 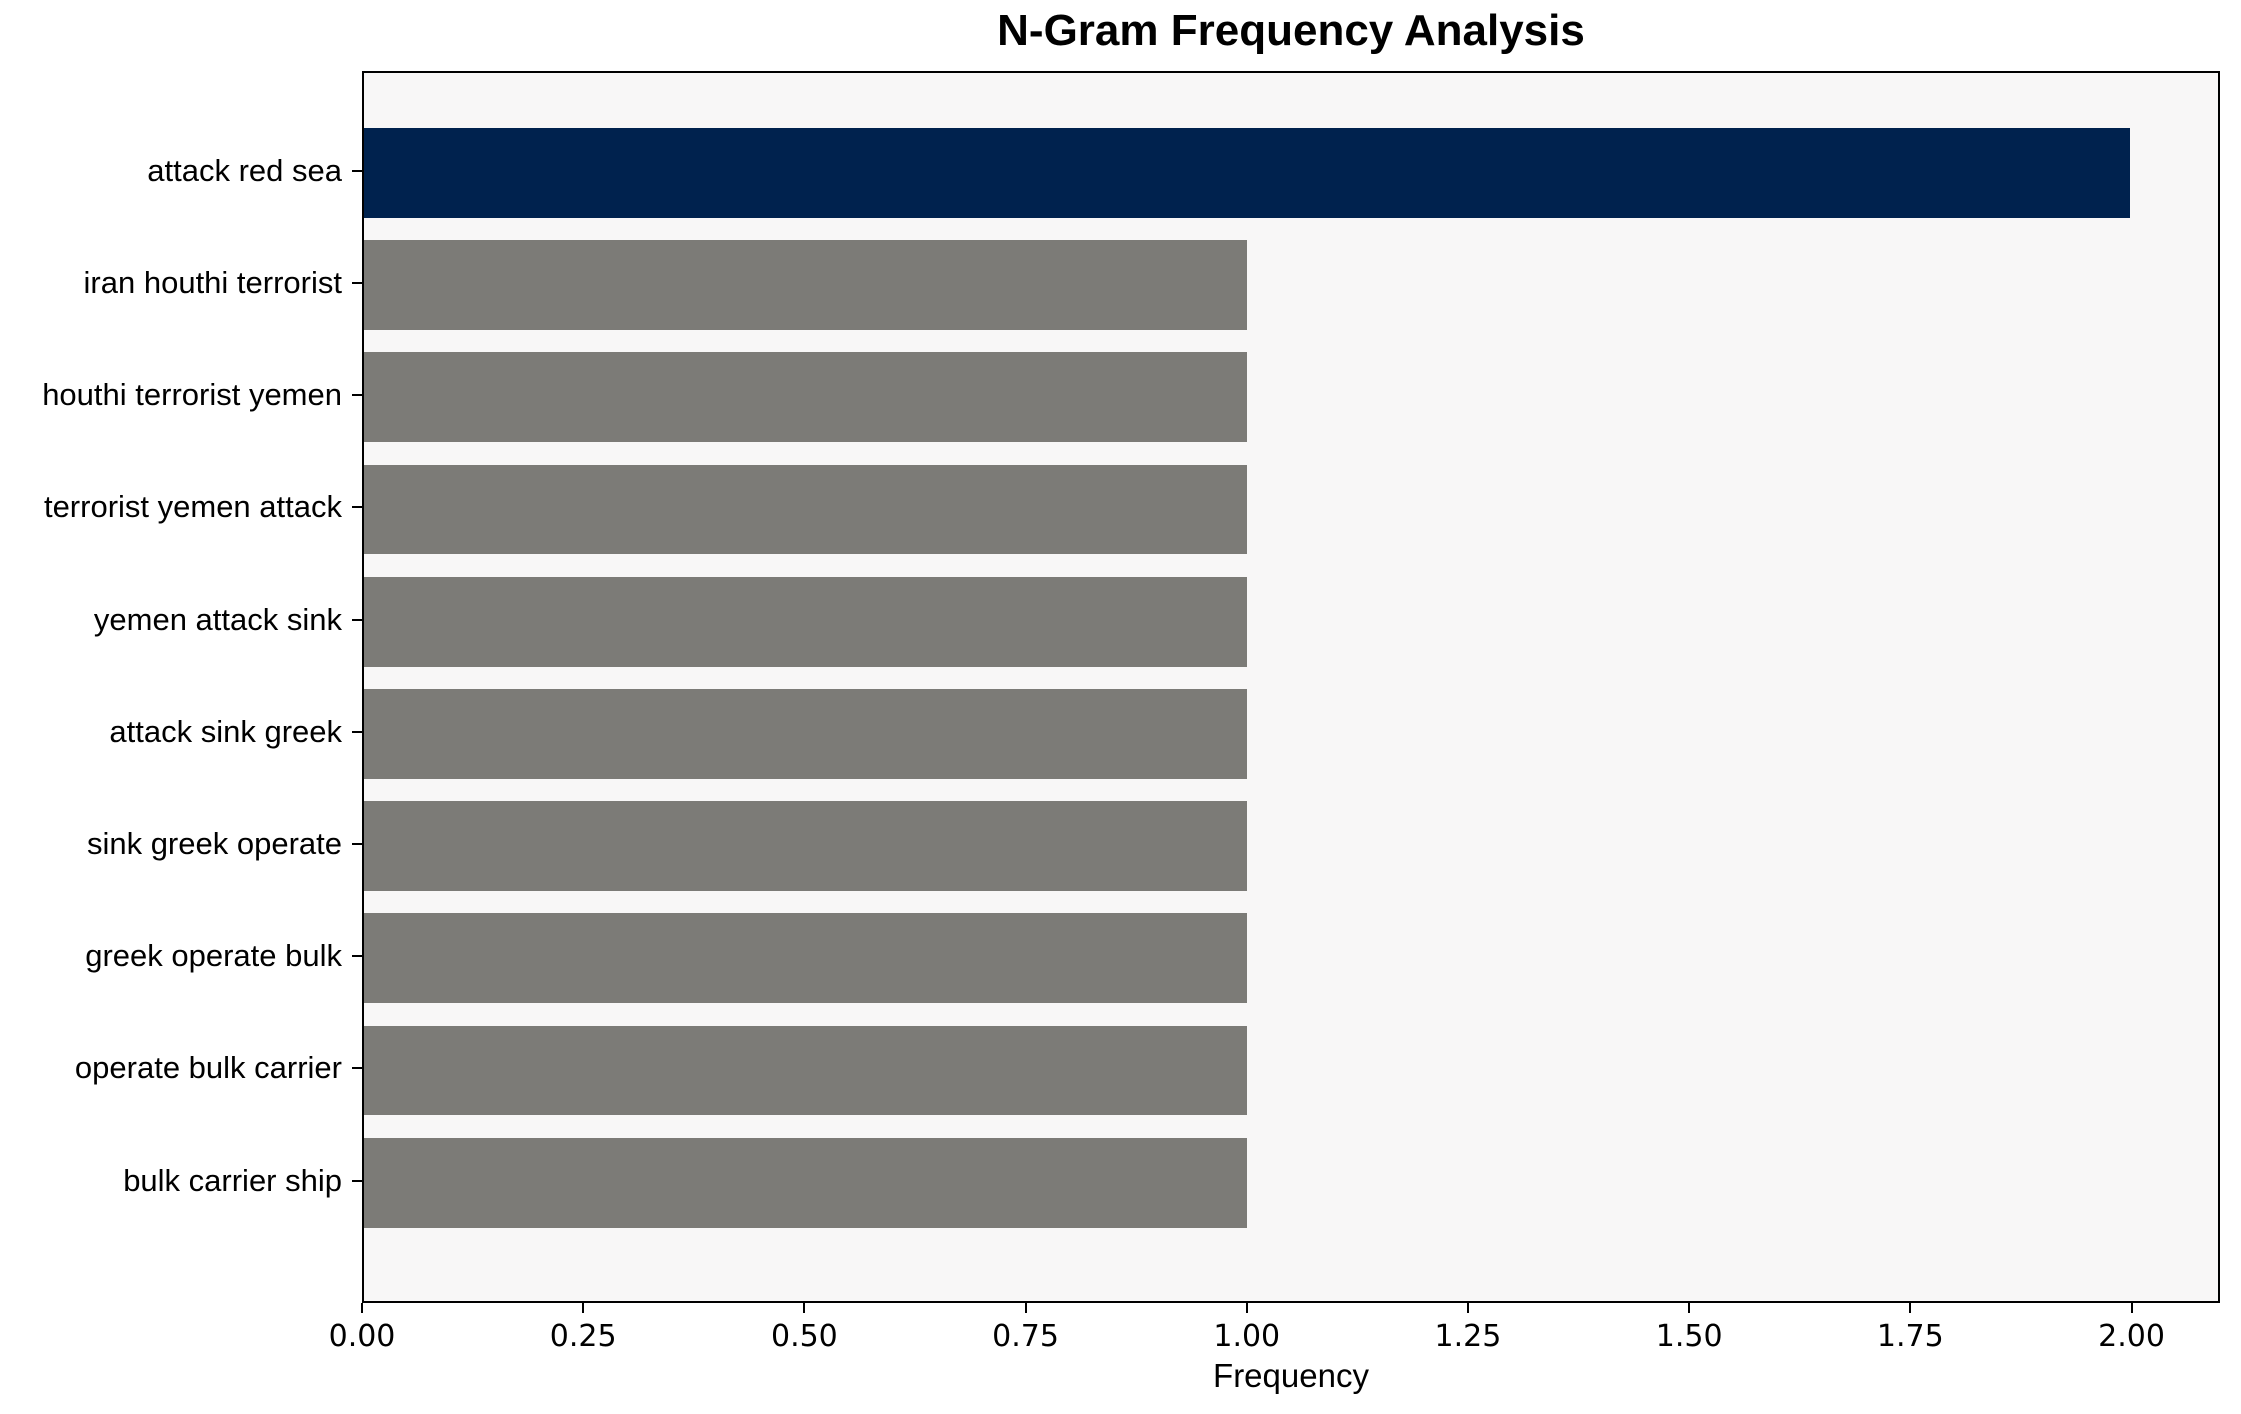 What do you see at coordinates (805, 1070) in the screenshot?
I see `bar-operate-bulk-carrier` at bounding box center [805, 1070].